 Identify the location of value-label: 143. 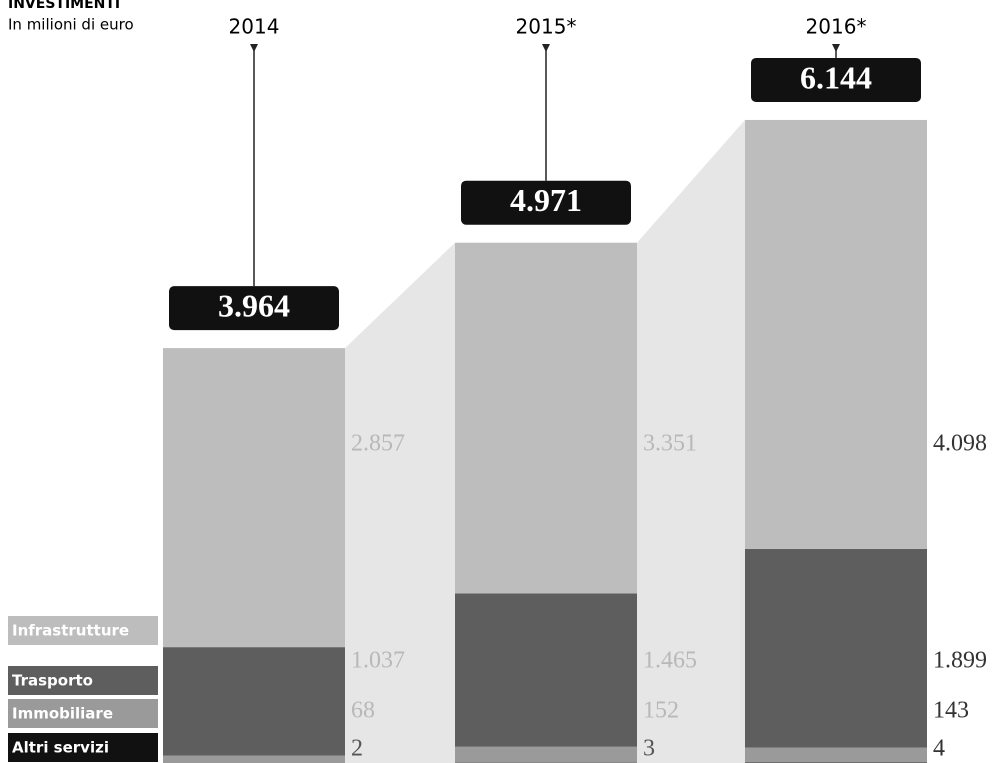
(951, 711).